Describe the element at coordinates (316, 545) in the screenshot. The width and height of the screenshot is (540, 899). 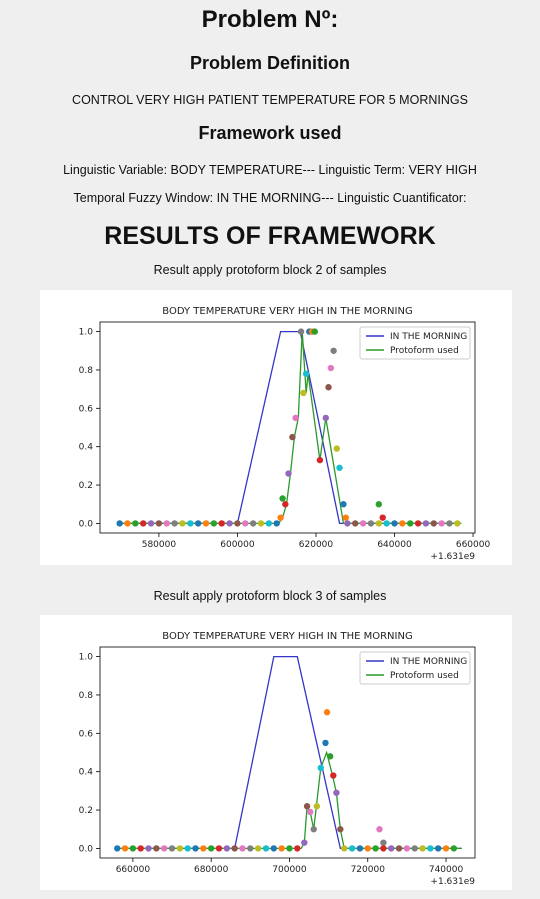
I see `x-tick-label: 620000` at that location.